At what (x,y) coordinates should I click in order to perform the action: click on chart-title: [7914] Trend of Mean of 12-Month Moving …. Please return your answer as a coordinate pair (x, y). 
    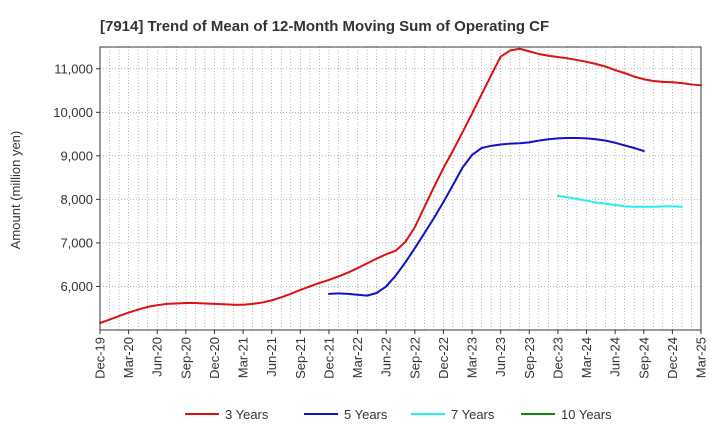
    Looking at the image, I should click on (324, 26).